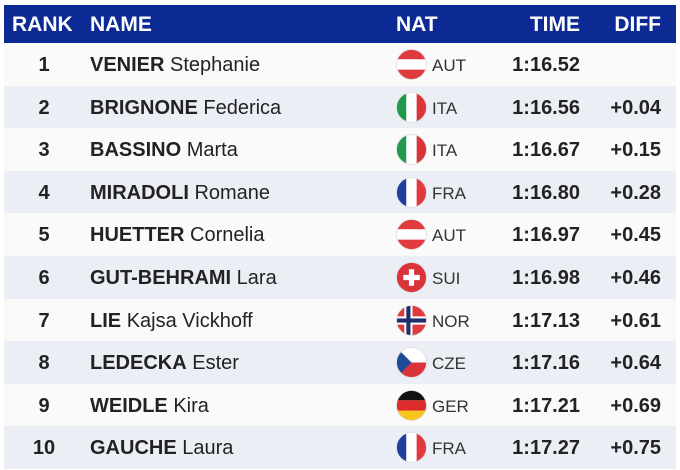 The width and height of the screenshot is (680, 470). I want to click on rank: 3, so click(44, 150).